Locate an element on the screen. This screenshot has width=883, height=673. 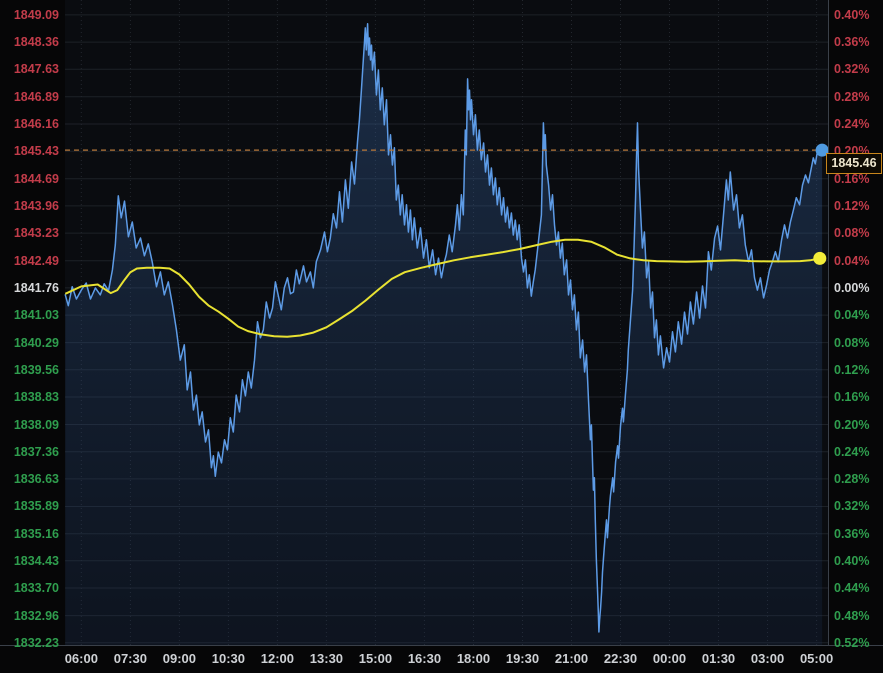
price-tick-label: 1834.43 is located at coordinates (36, 560).